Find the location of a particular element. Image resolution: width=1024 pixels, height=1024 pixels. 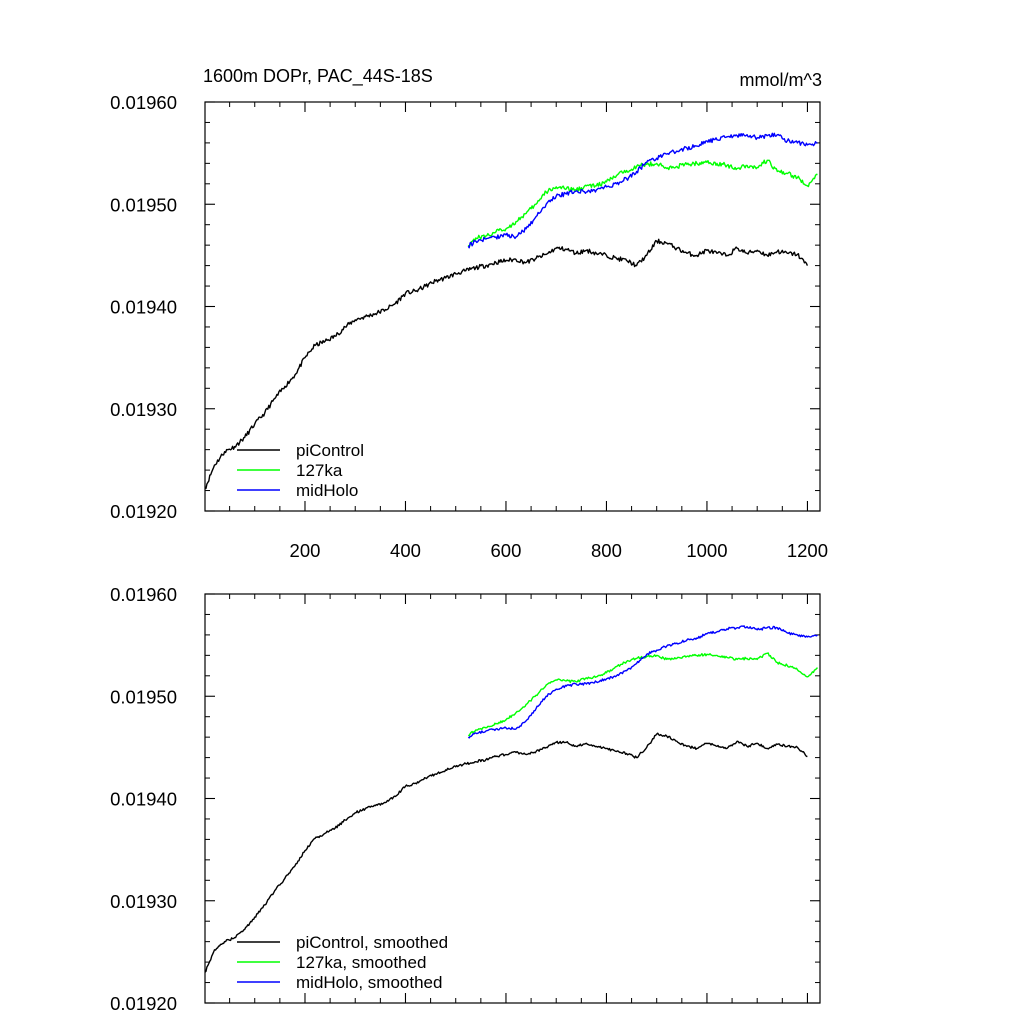

series-line-127ka is located at coordinates (642, 694).